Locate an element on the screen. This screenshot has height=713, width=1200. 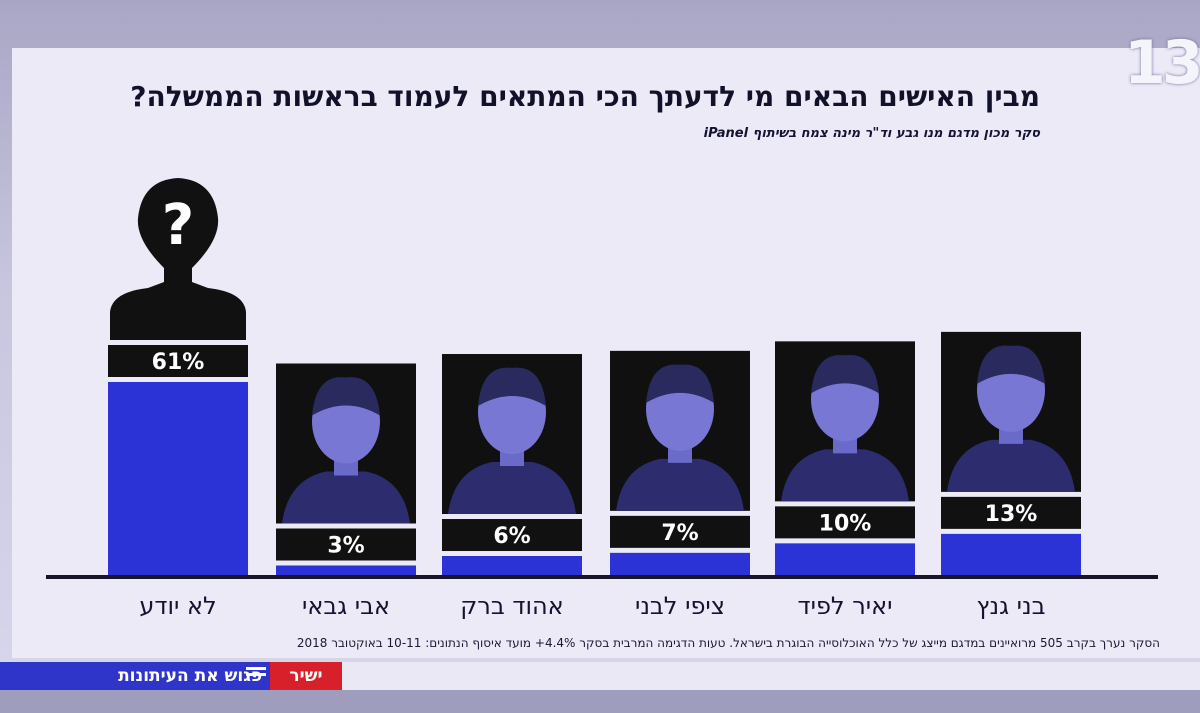
value-label: 7% is located at coordinates (679, 533).